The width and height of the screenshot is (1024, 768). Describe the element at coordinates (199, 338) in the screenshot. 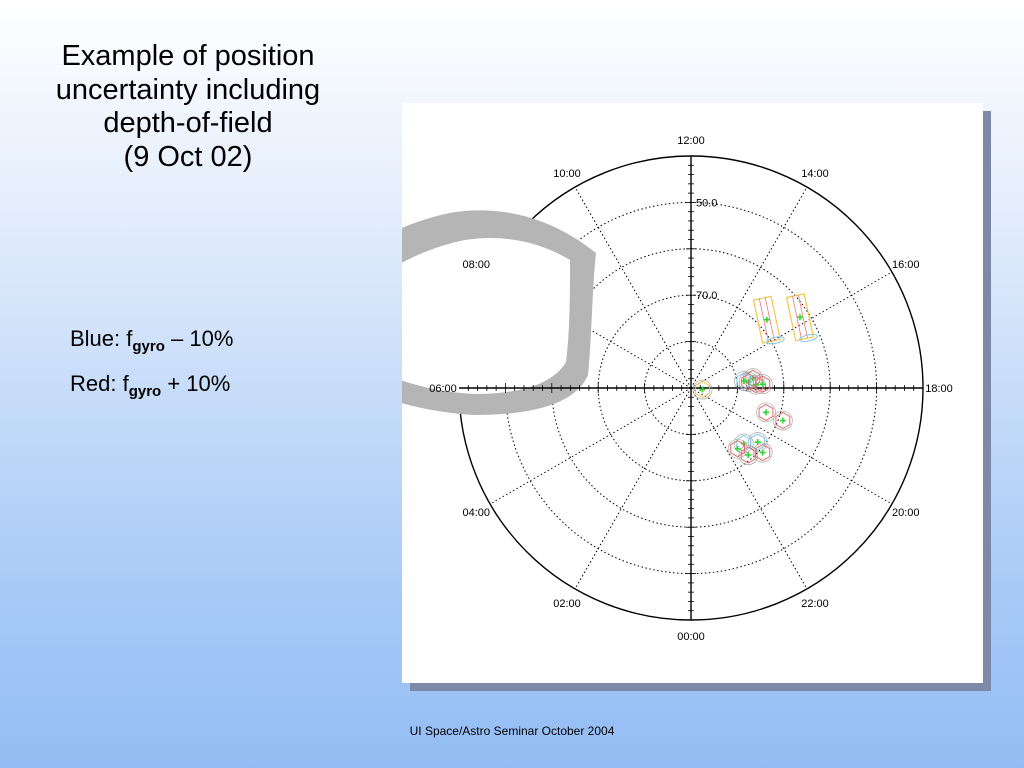

I see `legend-blue-suffix: – 10%` at that location.